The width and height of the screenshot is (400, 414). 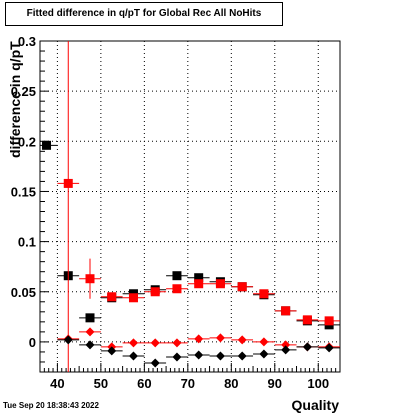 I want to click on y-tick-label: 0.15, so click(x=23, y=191).